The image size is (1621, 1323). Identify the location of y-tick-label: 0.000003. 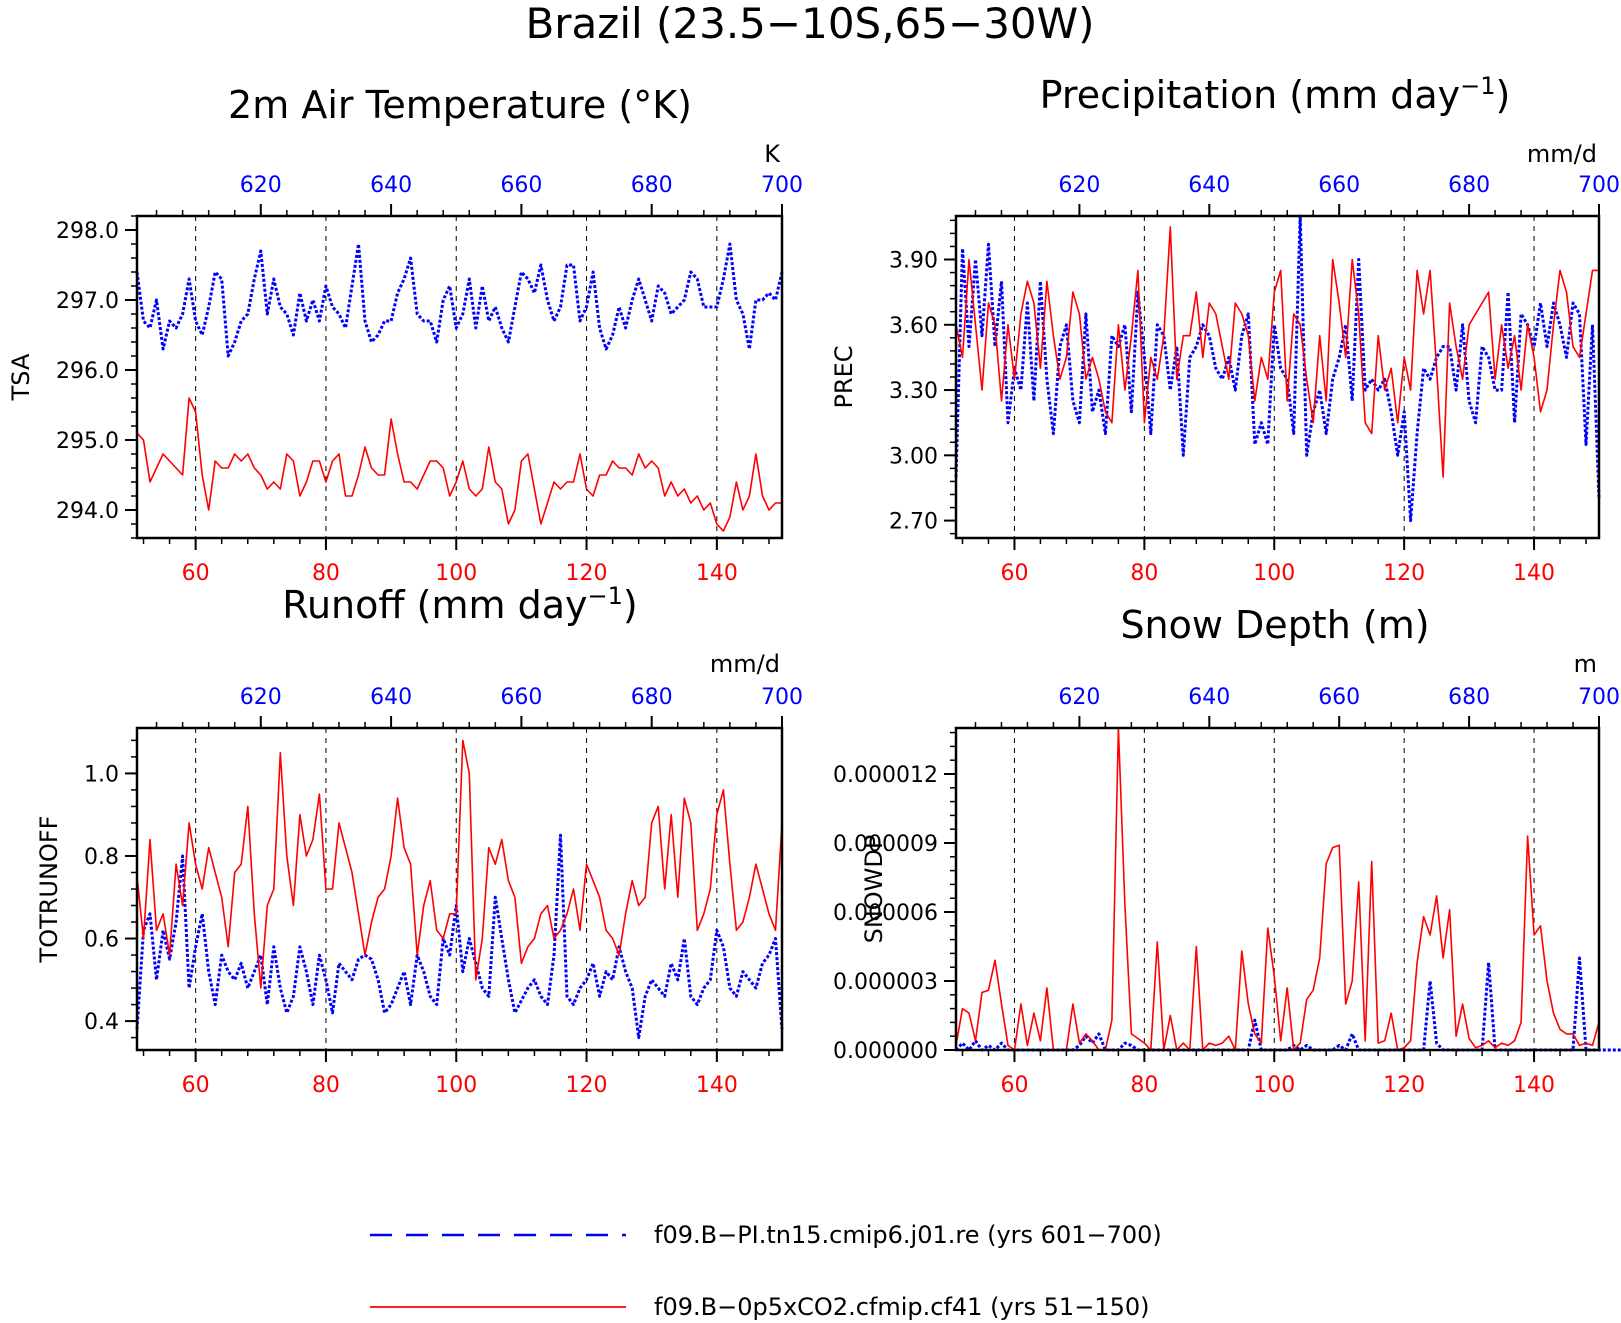
(885, 982).